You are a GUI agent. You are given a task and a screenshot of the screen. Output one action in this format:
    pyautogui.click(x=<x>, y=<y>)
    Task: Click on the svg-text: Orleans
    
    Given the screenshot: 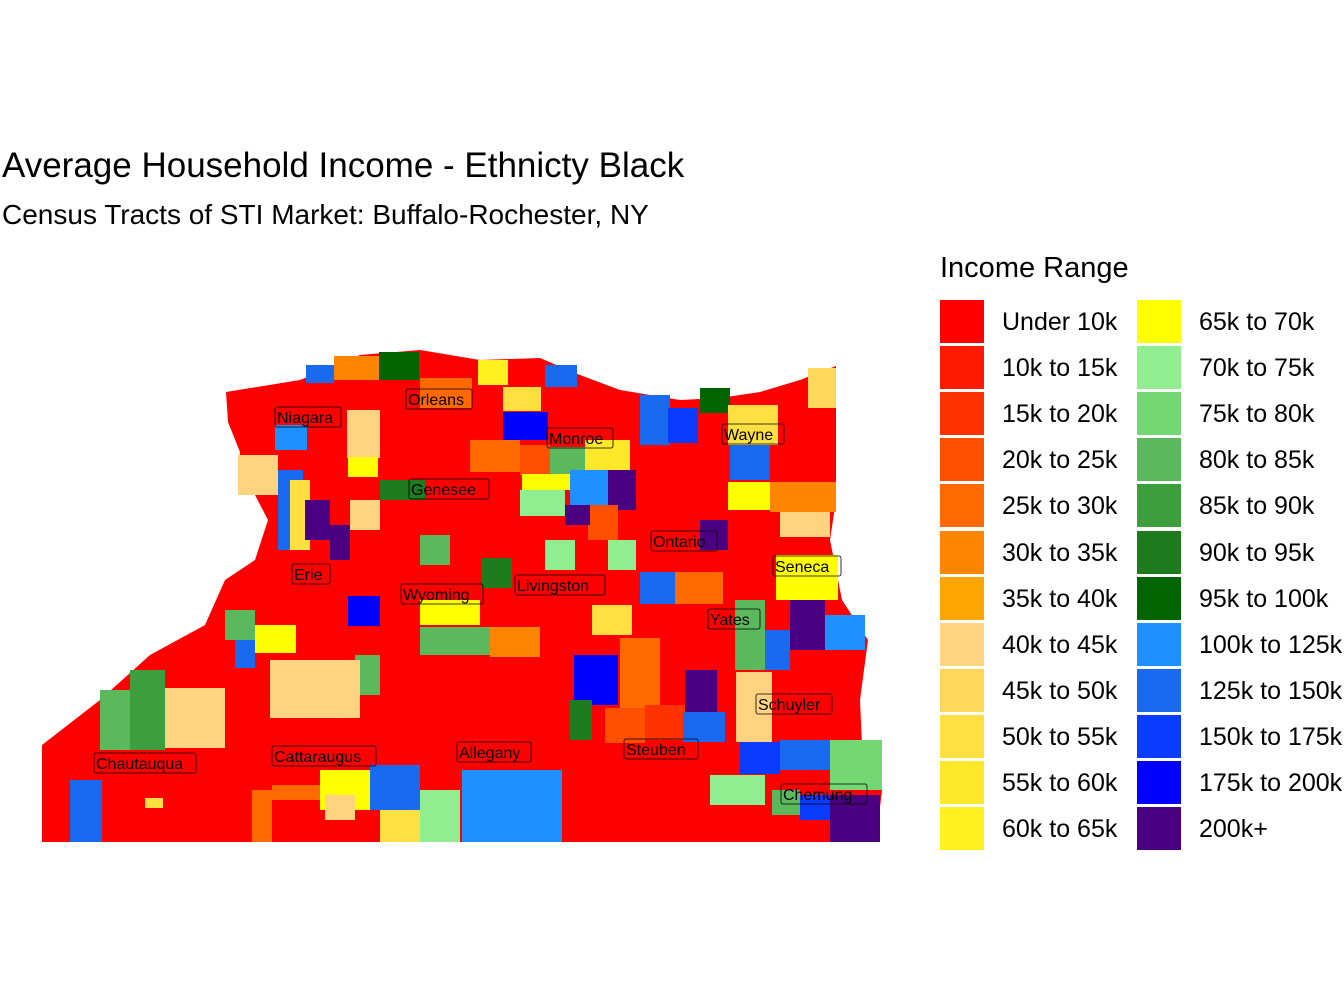 What is the action you would take?
    pyautogui.click(x=436, y=400)
    